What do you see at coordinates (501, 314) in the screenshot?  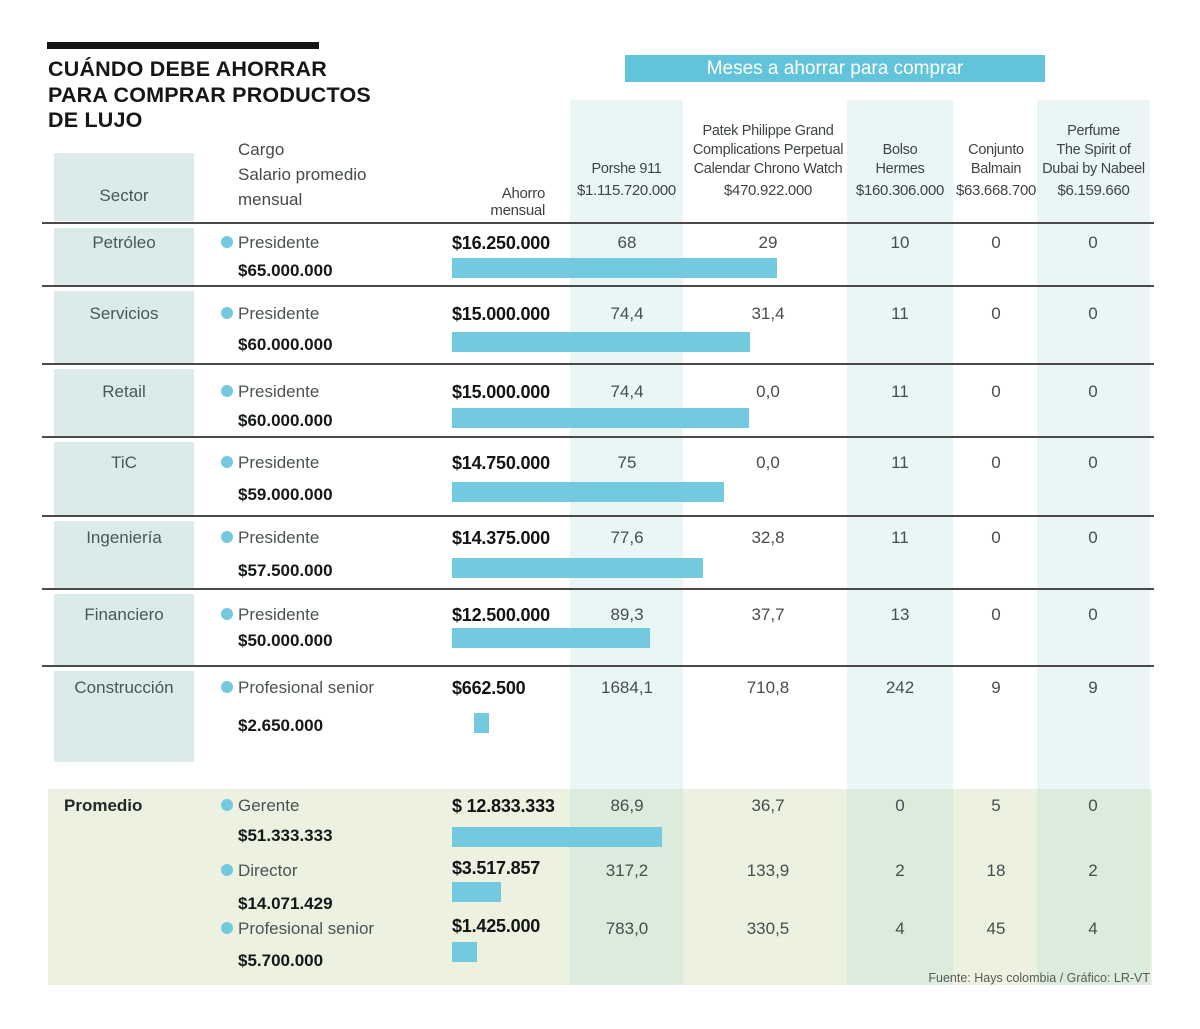 I see `ahorro-value: $15.000.000` at bounding box center [501, 314].